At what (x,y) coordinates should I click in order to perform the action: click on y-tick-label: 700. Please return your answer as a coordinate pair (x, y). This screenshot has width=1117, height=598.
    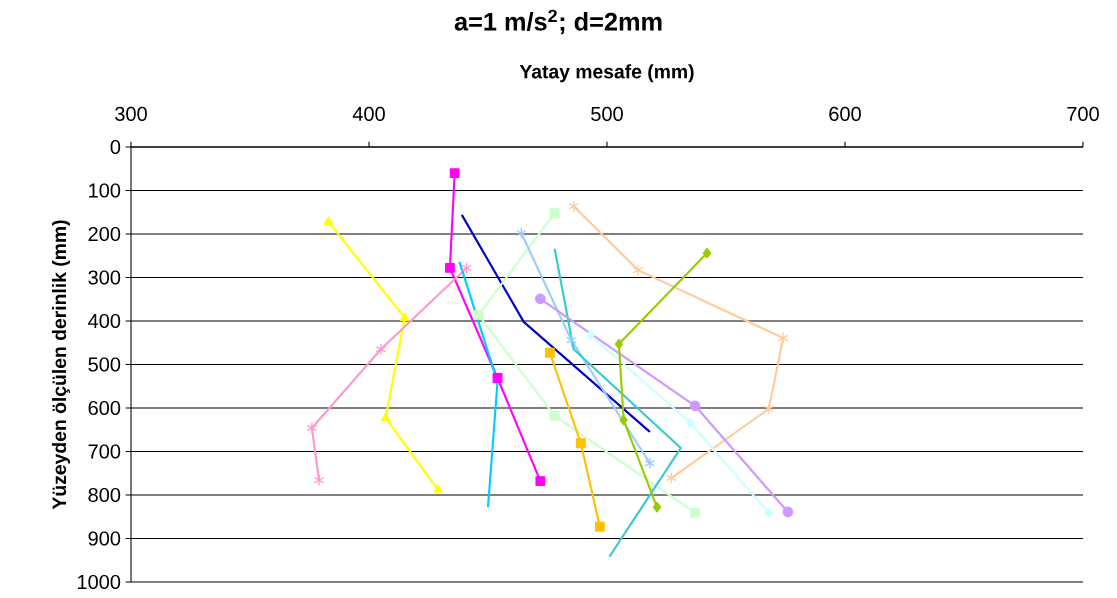
    Looking at the image, I should click on (104, 451).